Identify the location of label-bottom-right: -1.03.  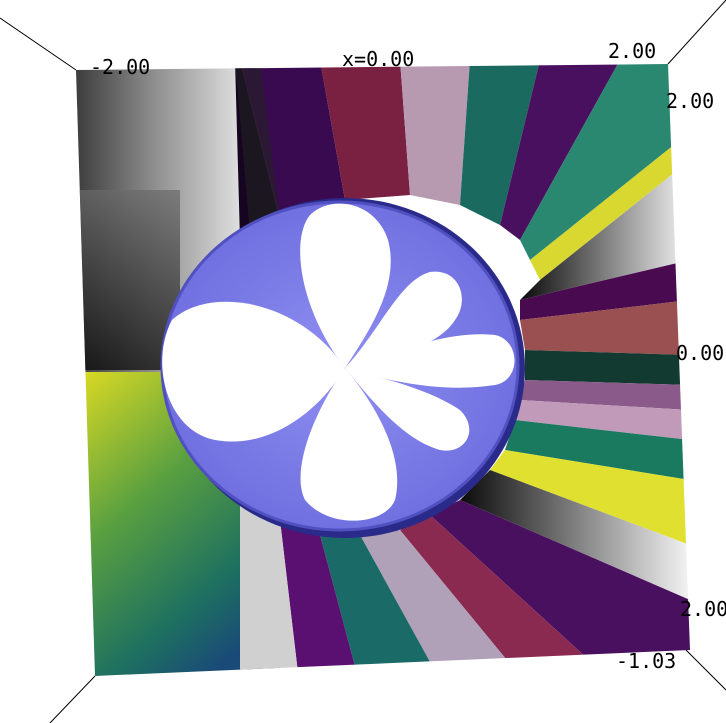
(646, 661).